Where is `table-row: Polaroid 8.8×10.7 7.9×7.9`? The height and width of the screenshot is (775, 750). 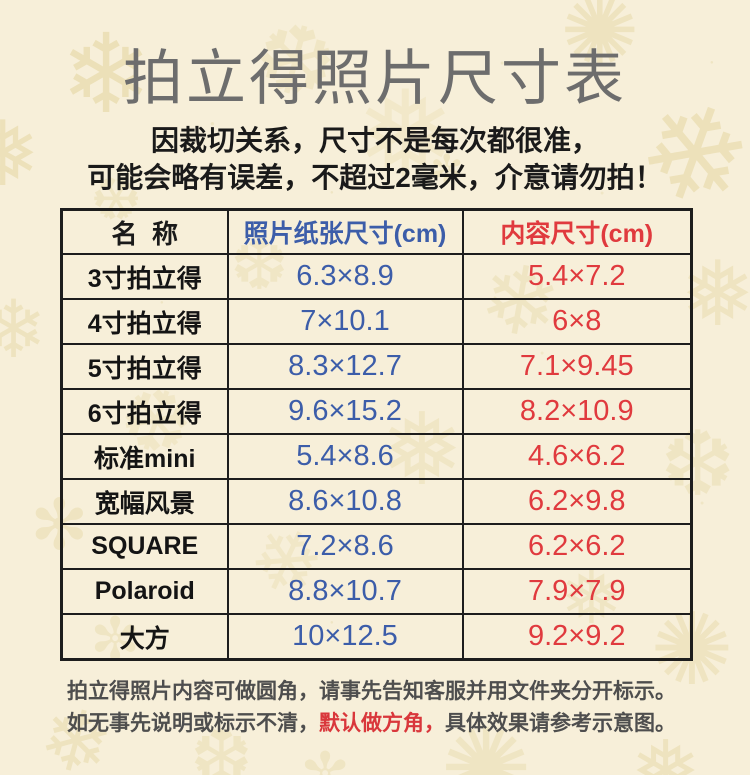 table-row: Polaroid 8.8×10.7 7.9×7.9 is located at coordinates (376, 591).